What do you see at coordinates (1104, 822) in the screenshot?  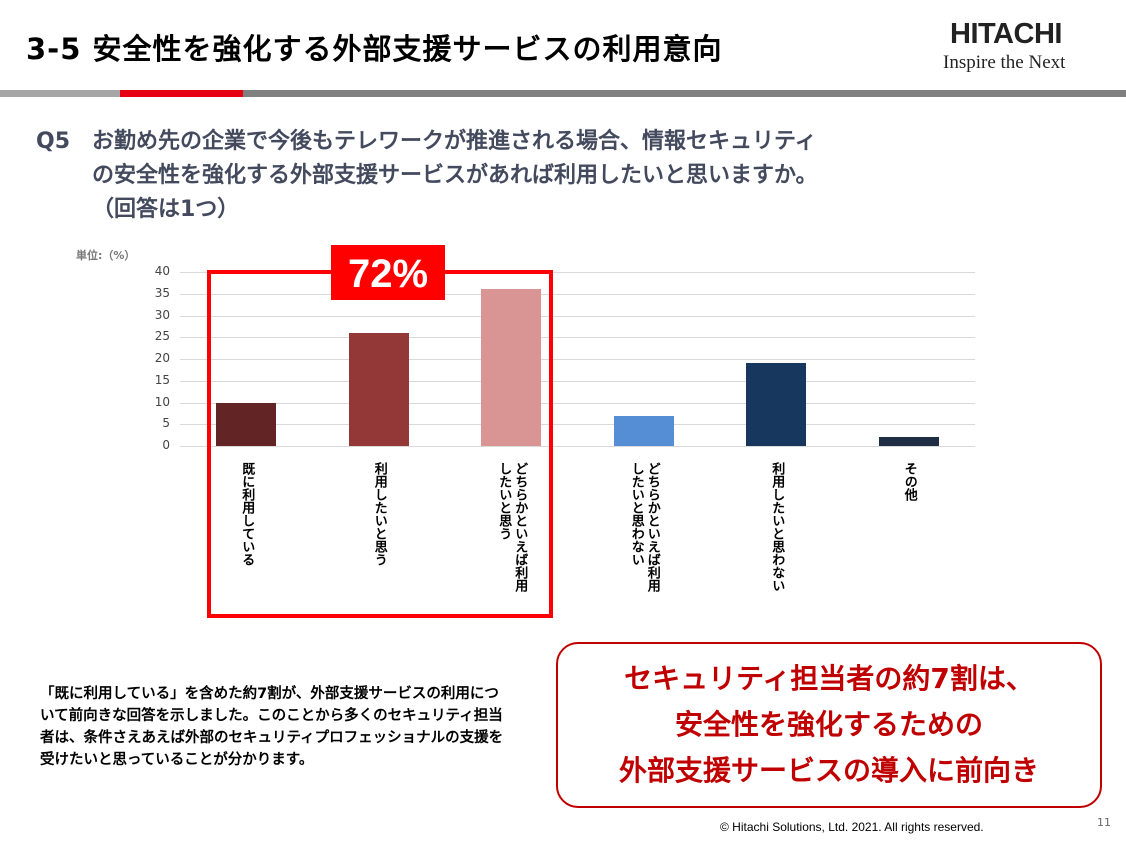 I see `page-number: 11` at bounding box center [1104, 822].